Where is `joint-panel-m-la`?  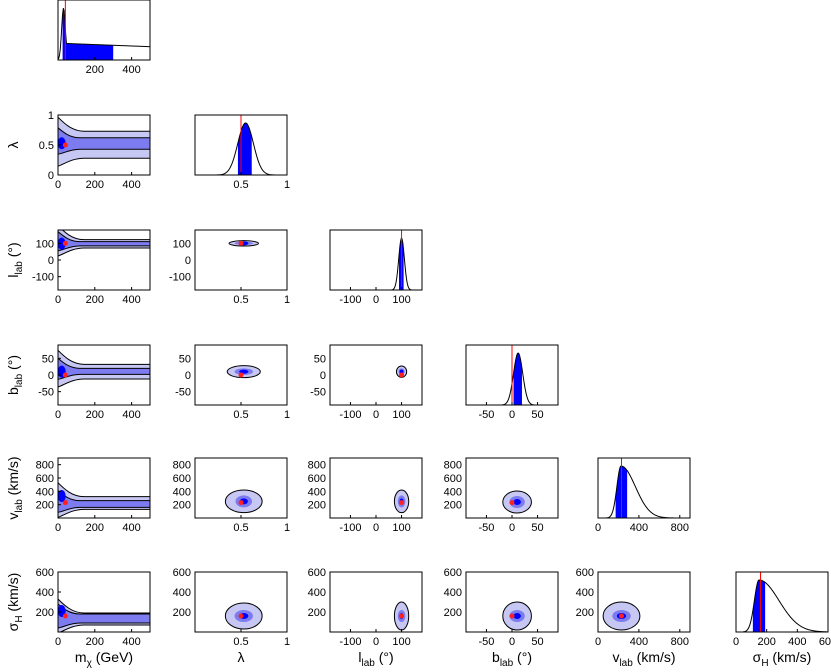 joint-panel-m-la is located at coordinates (104, 145).